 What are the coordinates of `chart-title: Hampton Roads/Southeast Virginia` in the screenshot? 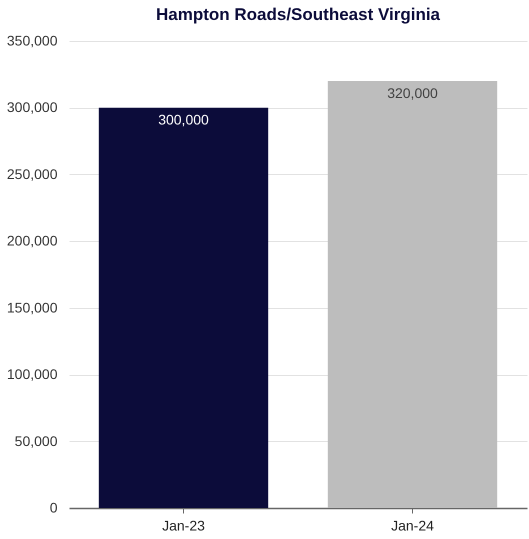 It's located at (298, 14).